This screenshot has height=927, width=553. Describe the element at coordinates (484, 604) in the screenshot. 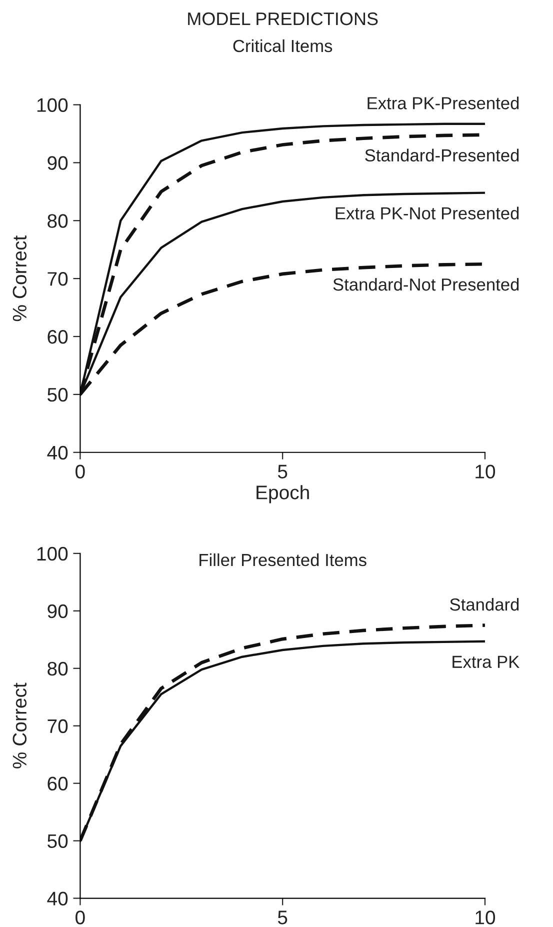

I see `series-label: Standard` at that location.